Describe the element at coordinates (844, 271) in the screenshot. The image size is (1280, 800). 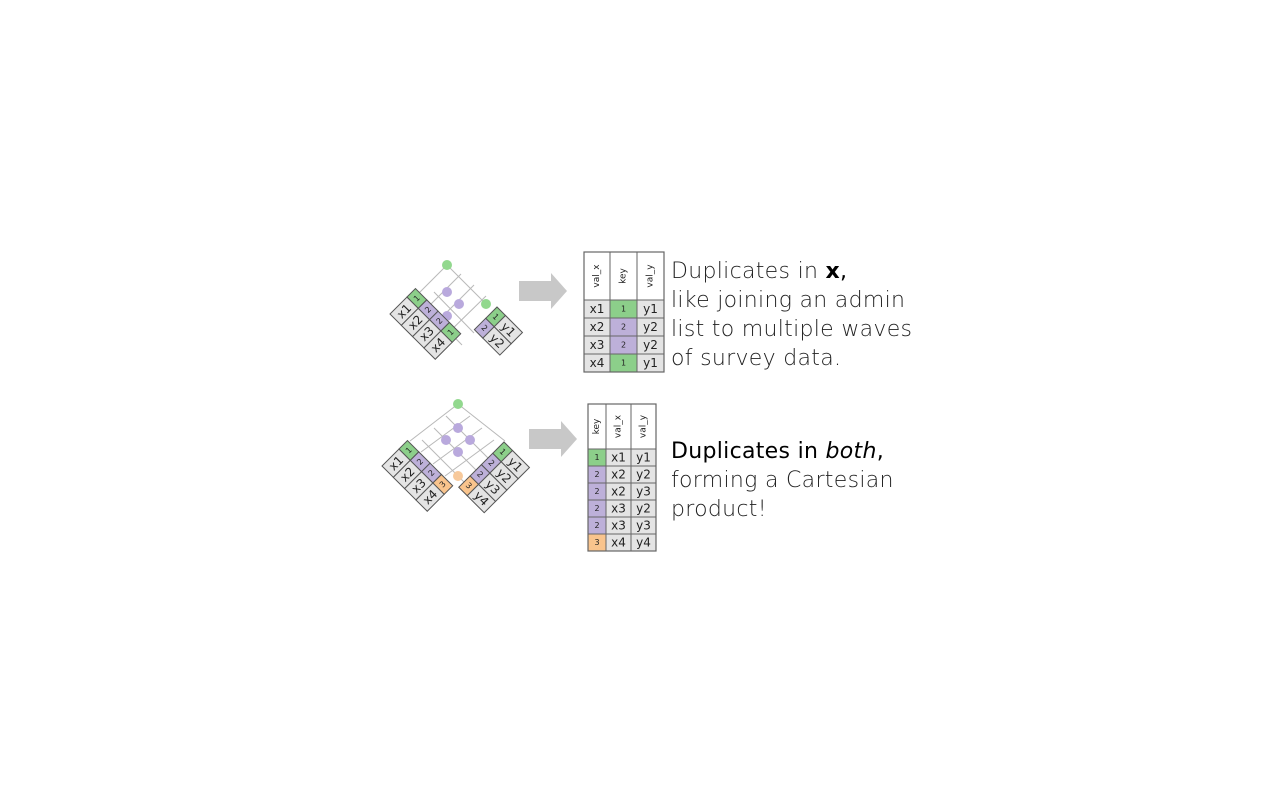
I see `caption-x-suffix: ,` at that location.